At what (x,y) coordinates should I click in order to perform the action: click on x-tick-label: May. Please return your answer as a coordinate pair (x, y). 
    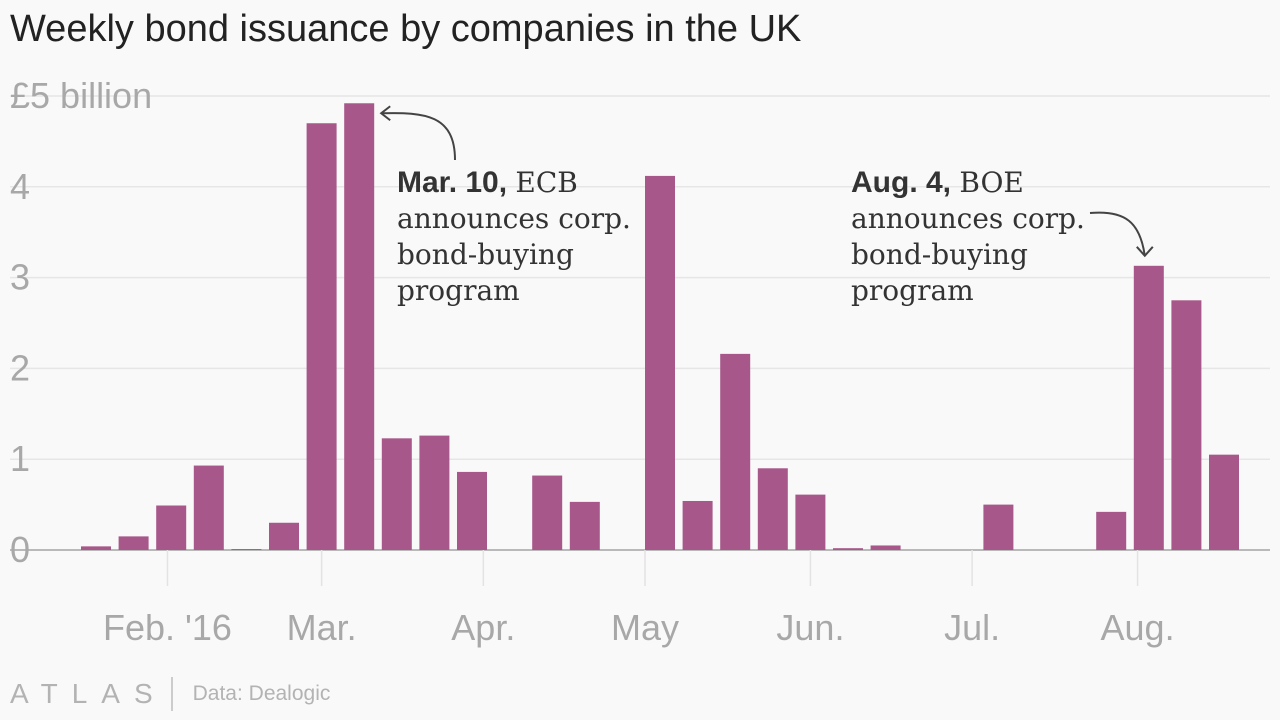
    Looking at the image, I should click on (645, 627).